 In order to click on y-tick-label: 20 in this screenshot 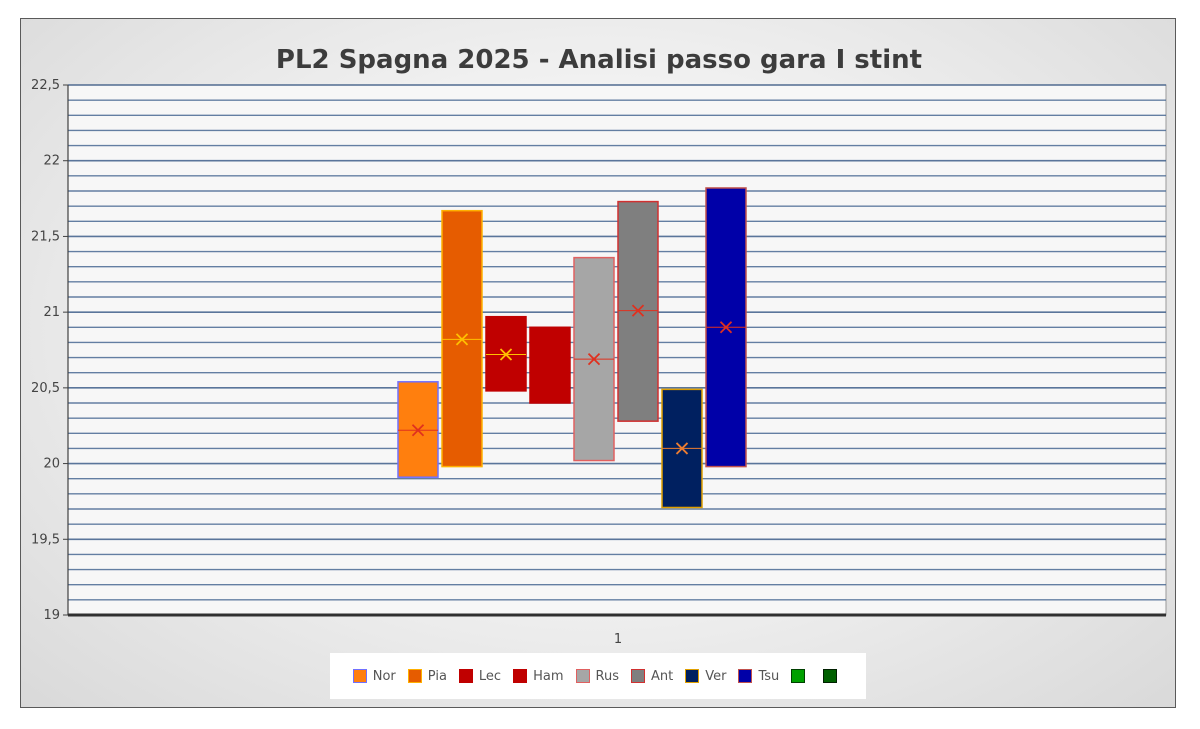, I will do `click(51, 464)`.